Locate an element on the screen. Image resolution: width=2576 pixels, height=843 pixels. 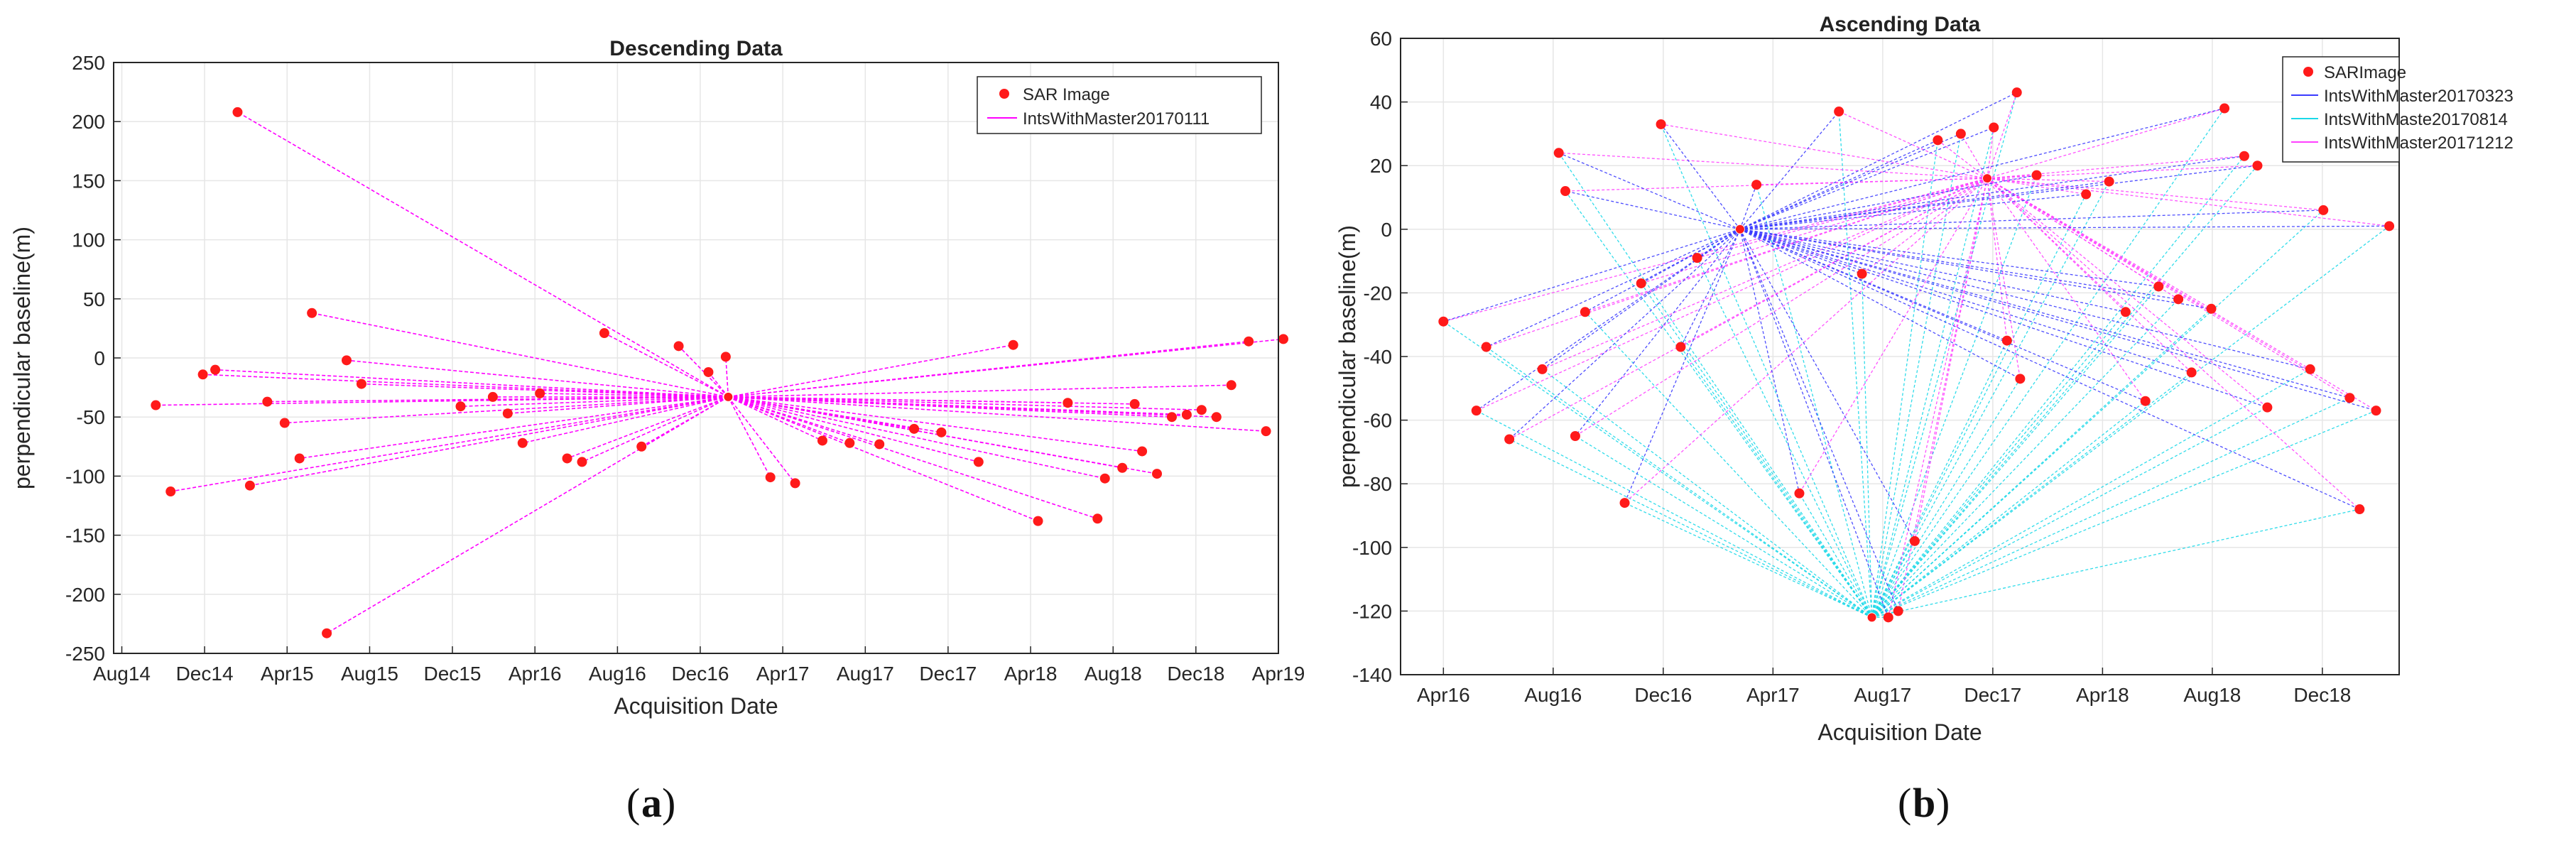
x-tick-label: Apr17 is located at coordinates (1773, 695).